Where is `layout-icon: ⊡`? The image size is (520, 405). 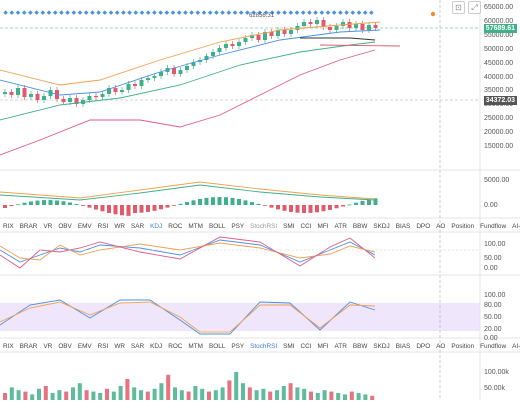
layout-icon: ⊡ is located at coordinates (458, 7).